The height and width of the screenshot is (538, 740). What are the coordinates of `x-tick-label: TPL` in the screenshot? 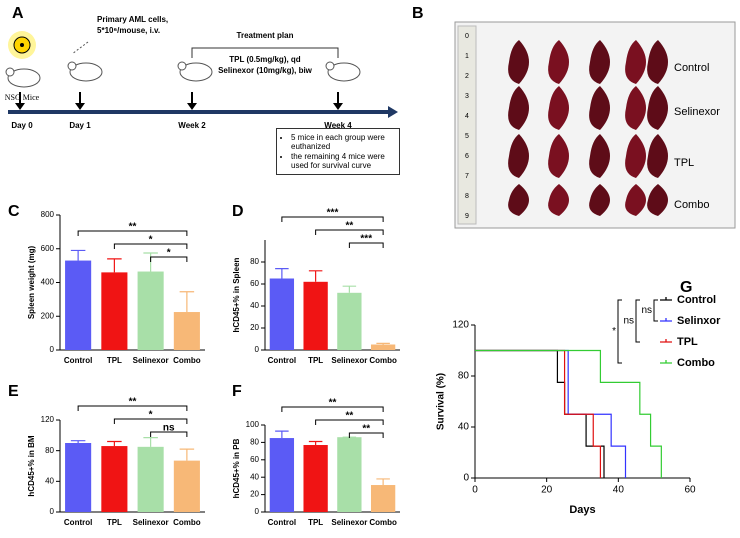 It's located at (114, 522).